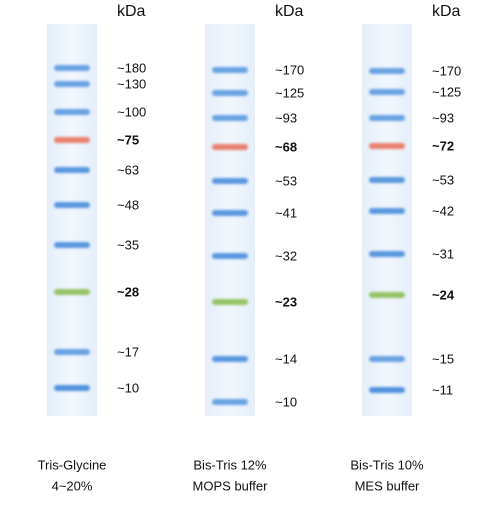  What do you see at coordinates (443, 145) in the screenshot?
I see `band-label: ~72` at bounding box center [443, 145].